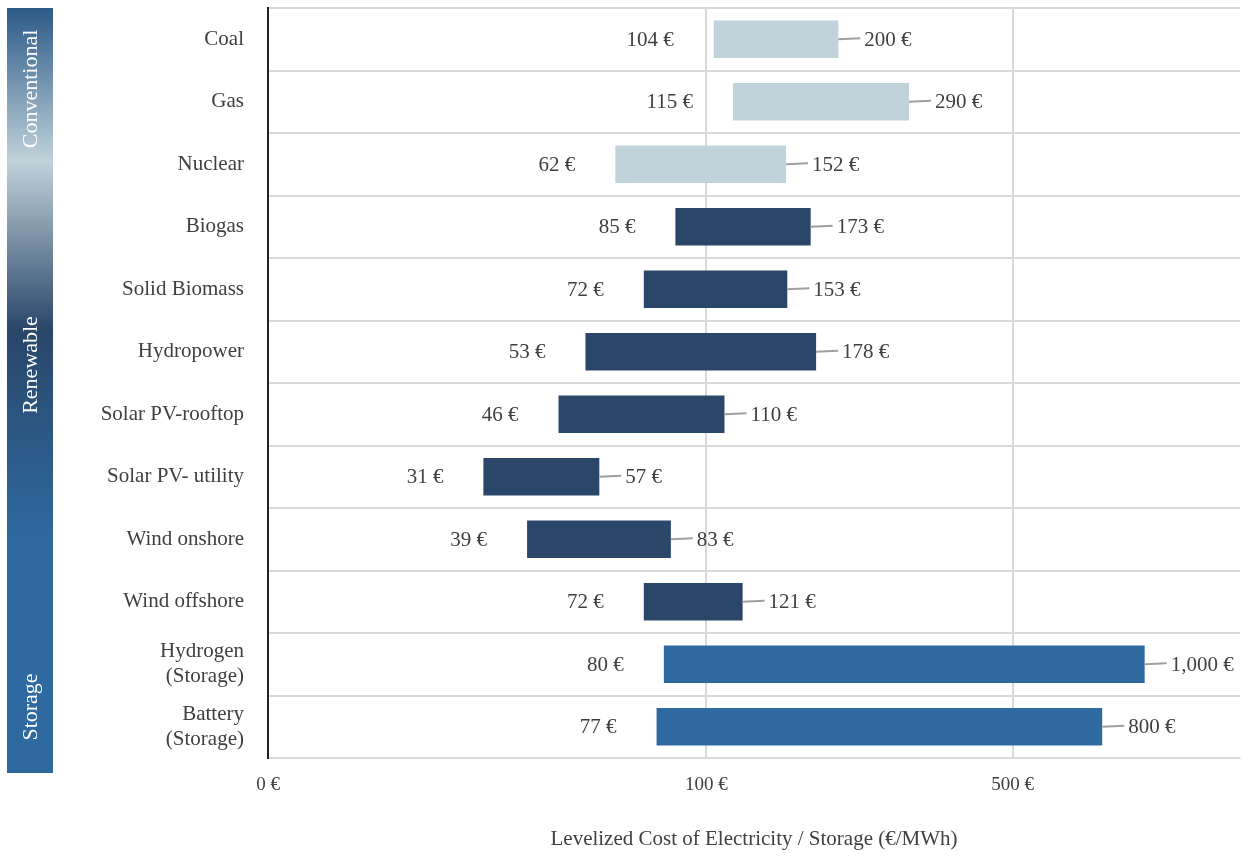 This screenshot has width=1244, height=858. Describe the element at coordinates (792, 601) in the screenshot. I see `data-label: 121 €` at that location.